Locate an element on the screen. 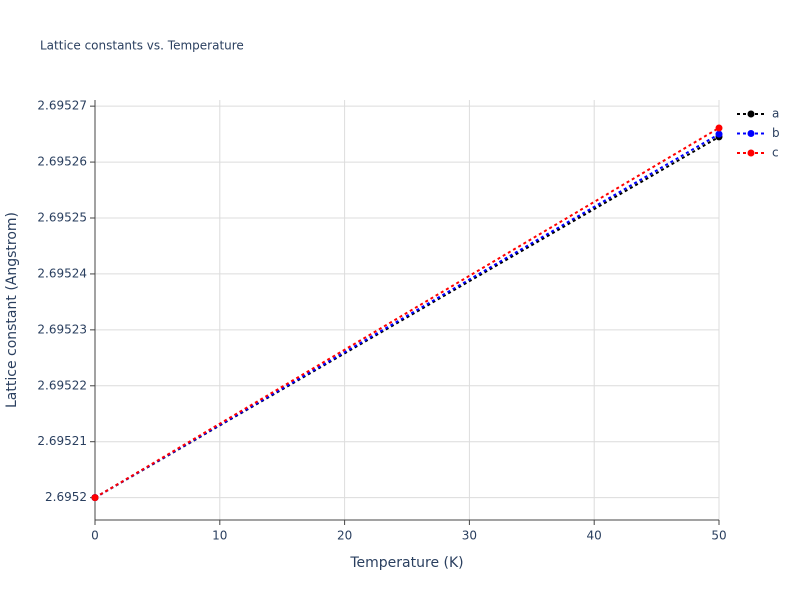 The width and height of the screenshot is (800, 604). y-tick-label: 2.6952 is located at coordinates (66, 497).